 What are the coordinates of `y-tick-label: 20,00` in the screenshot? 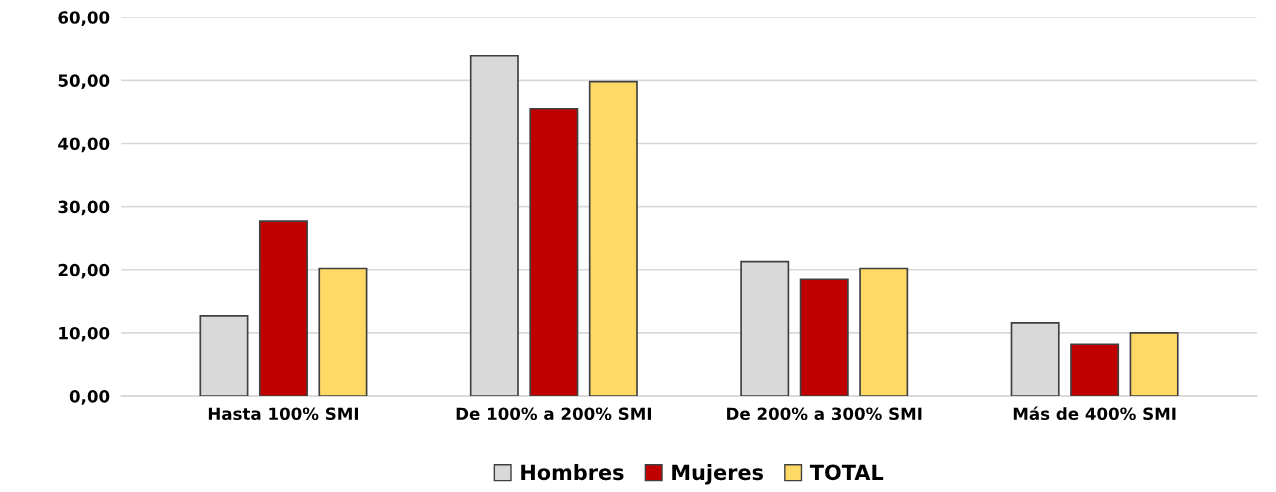 It's located at (84, 271).